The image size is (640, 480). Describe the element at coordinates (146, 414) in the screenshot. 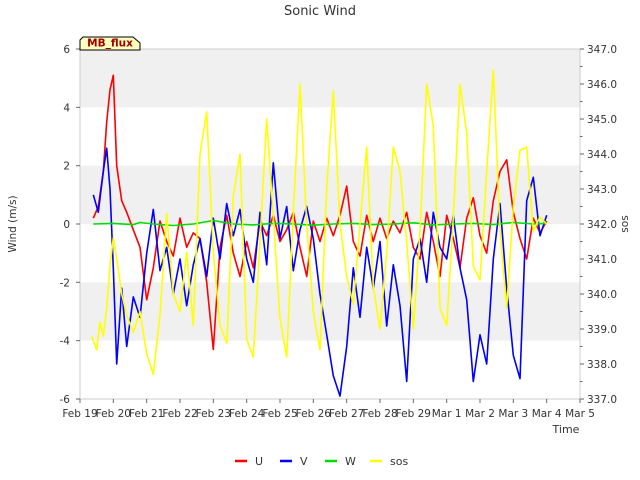

I see `x-tick-label: Feb 21` at that location.